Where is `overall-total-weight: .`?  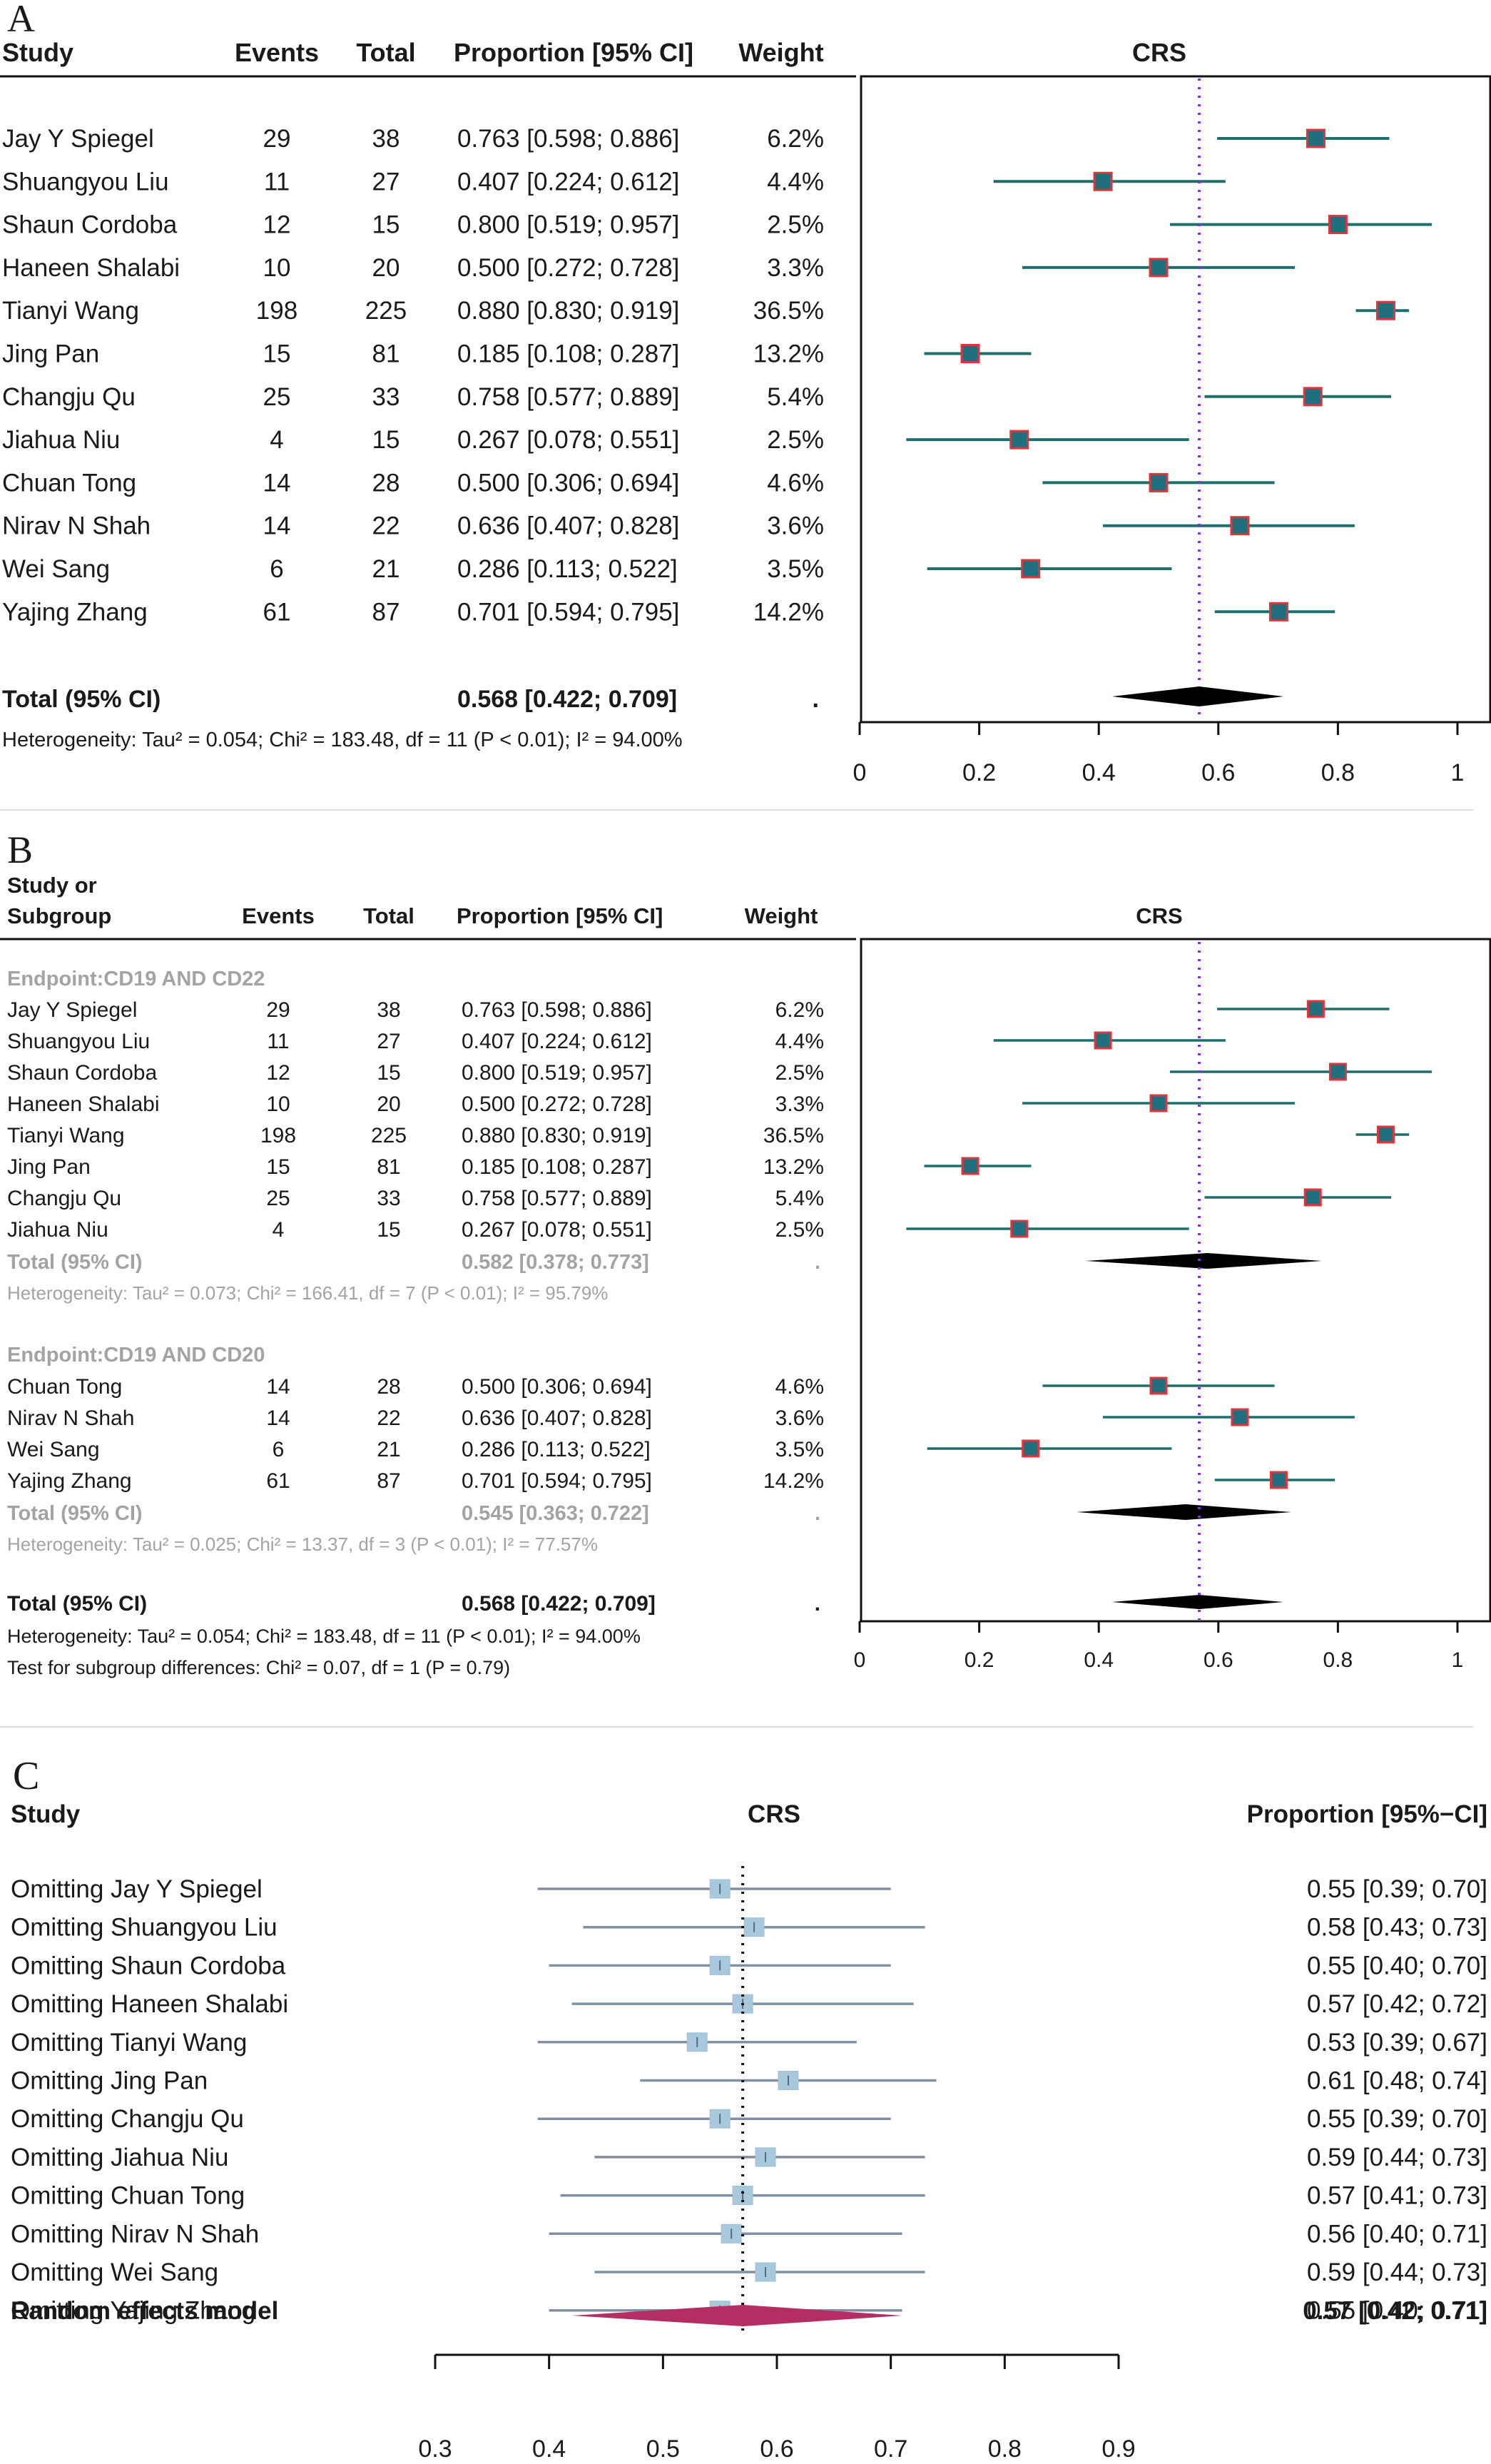
overall-total-weight: . is located at coordinates (818, 1604).